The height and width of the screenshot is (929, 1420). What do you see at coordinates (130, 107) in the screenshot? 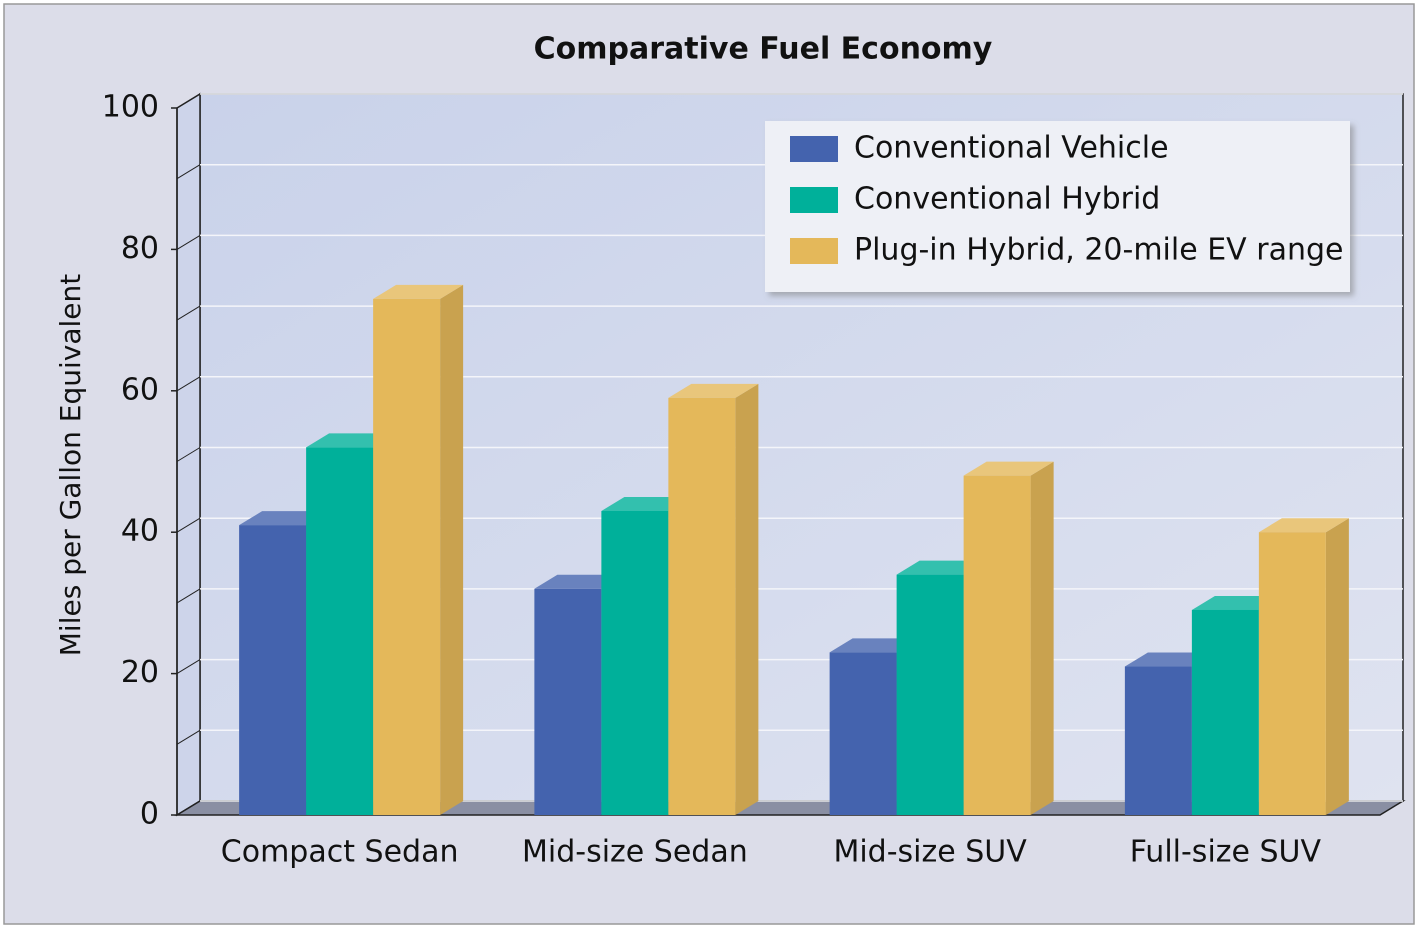
I see `y-tick-label: 100` at bounding box center [130, 107].